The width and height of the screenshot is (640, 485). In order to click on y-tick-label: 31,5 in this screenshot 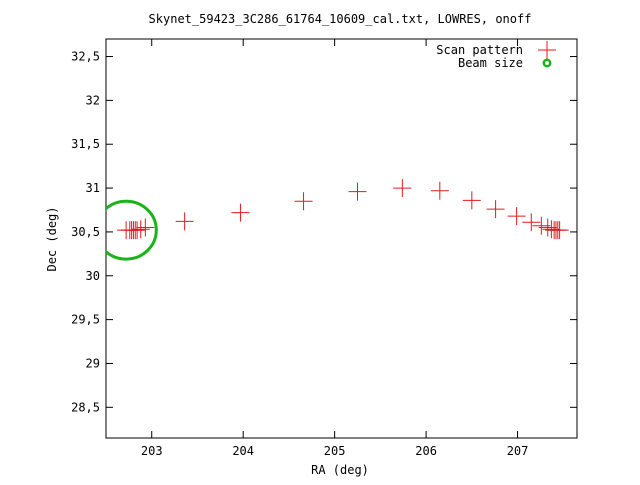, I will do `click(85, 144)`.